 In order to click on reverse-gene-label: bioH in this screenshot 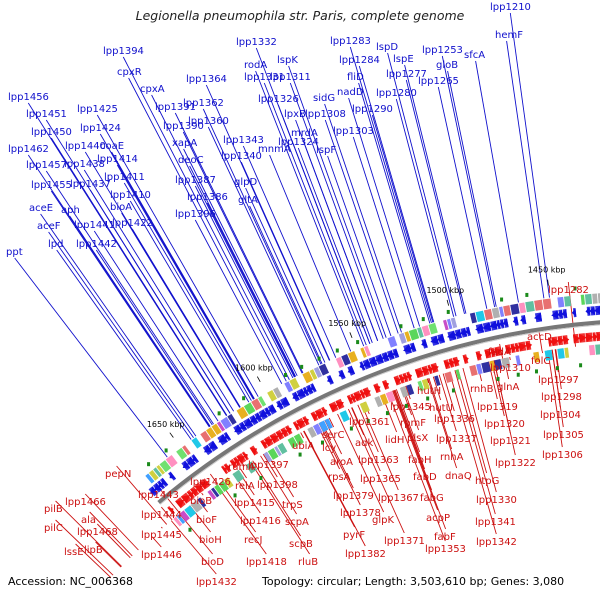, I will do `click(210, 540)`.